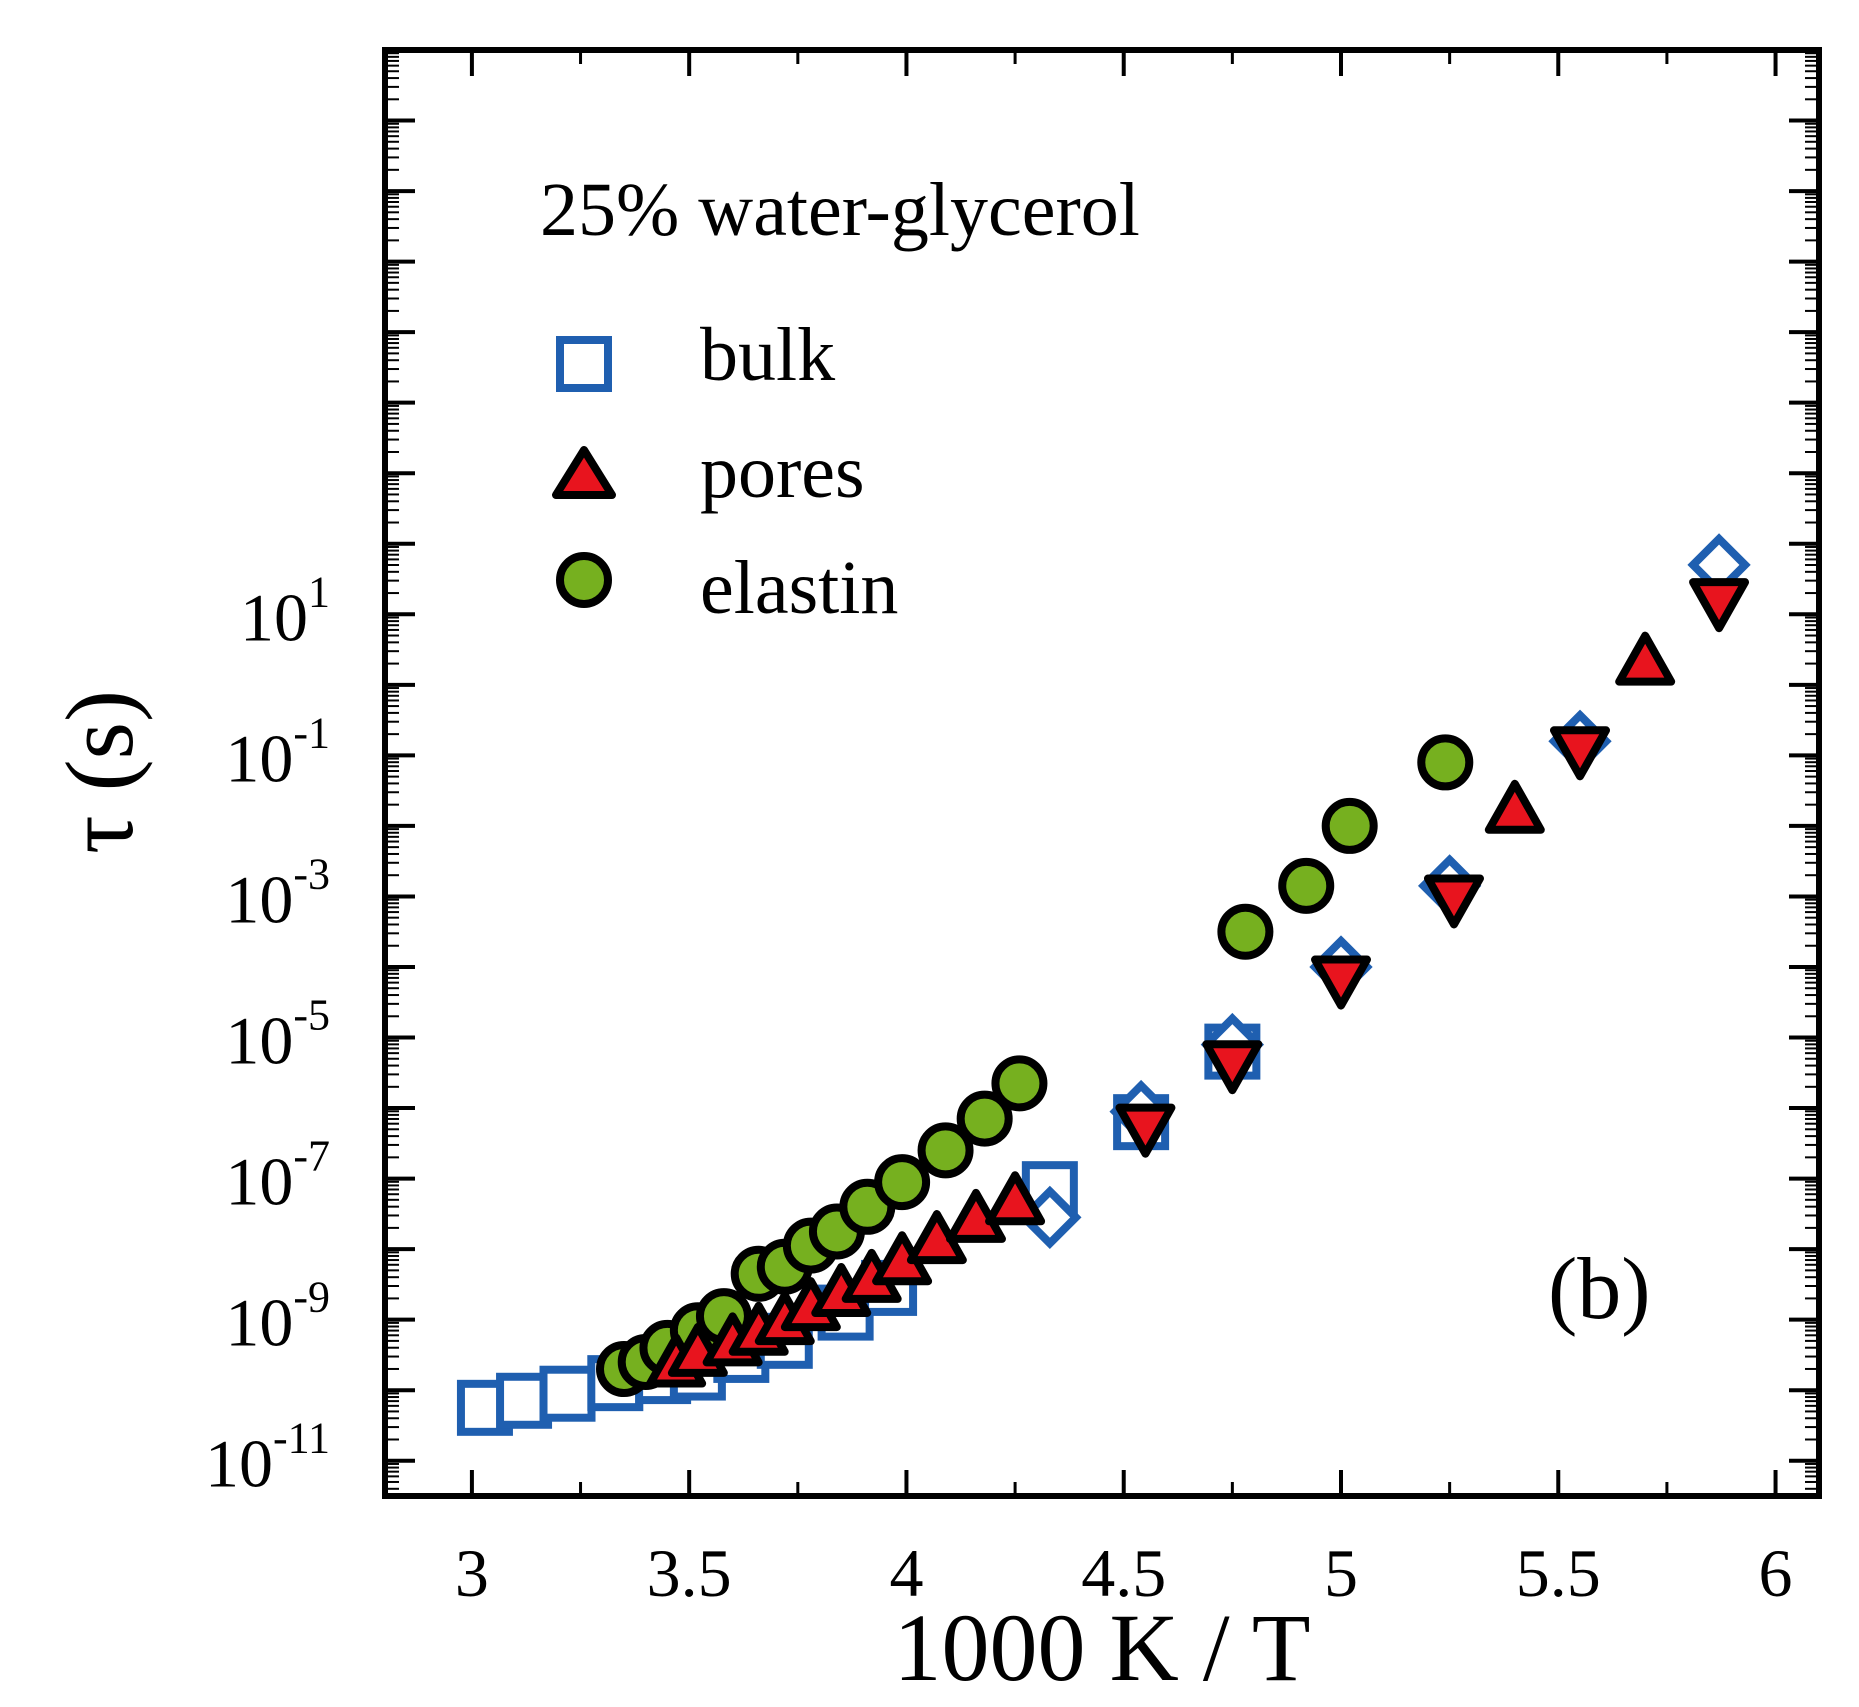 The image size is (1859, 1707). Describe the element at coordinates (277, 893) in the screenshot. I see `y-tick-label: 10⁻³` at that location.